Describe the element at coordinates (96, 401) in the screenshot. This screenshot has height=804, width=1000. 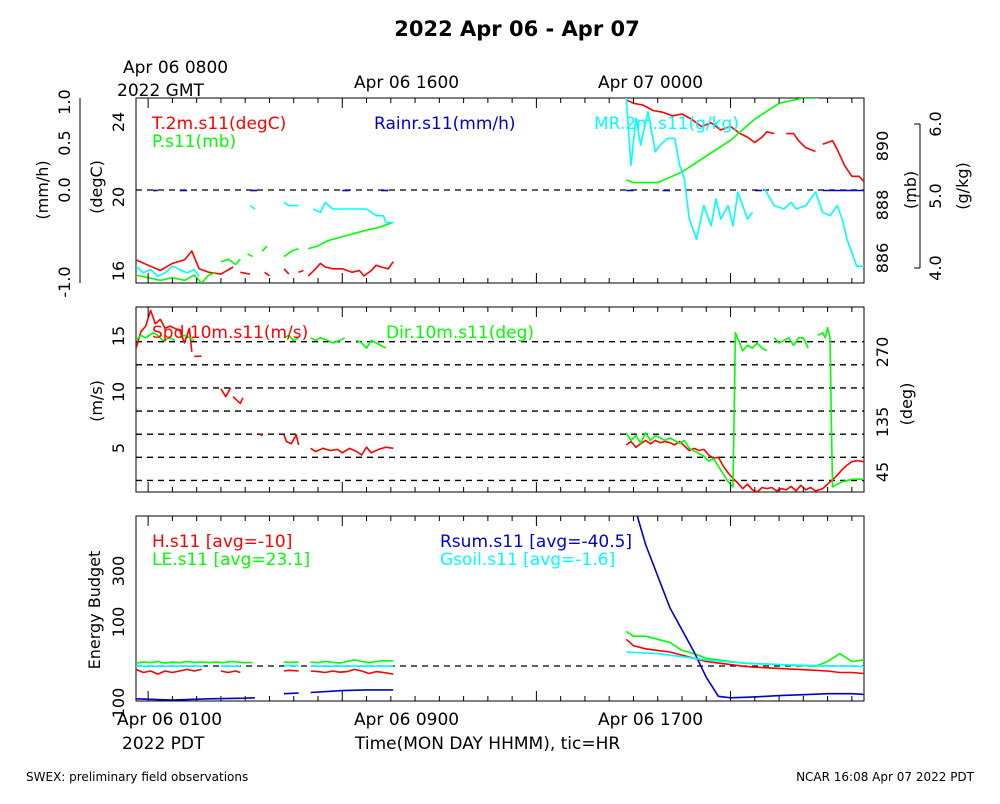
I see `spd-axis-label: (m/s)` at that location.